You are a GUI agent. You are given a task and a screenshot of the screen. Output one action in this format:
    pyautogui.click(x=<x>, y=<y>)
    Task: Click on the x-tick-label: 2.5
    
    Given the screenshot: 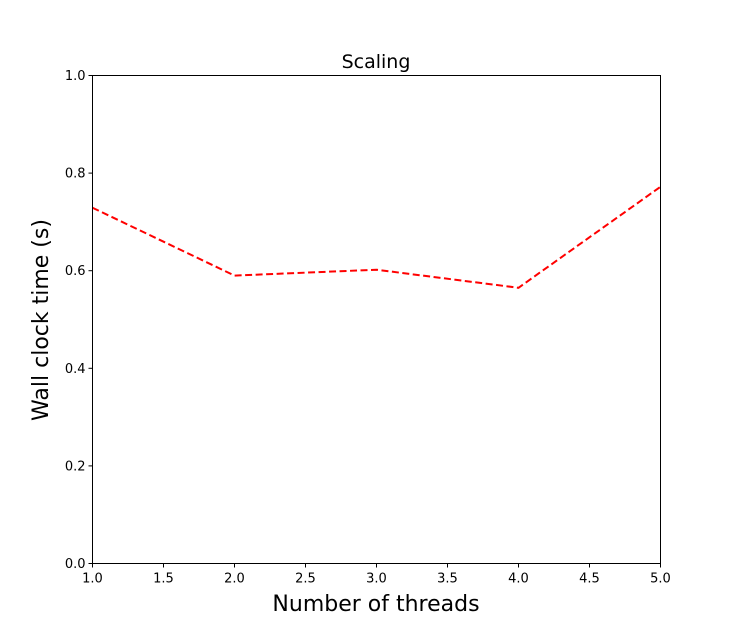 What is the action you would take?
    pyautogui.click(x=305, y=579)
    